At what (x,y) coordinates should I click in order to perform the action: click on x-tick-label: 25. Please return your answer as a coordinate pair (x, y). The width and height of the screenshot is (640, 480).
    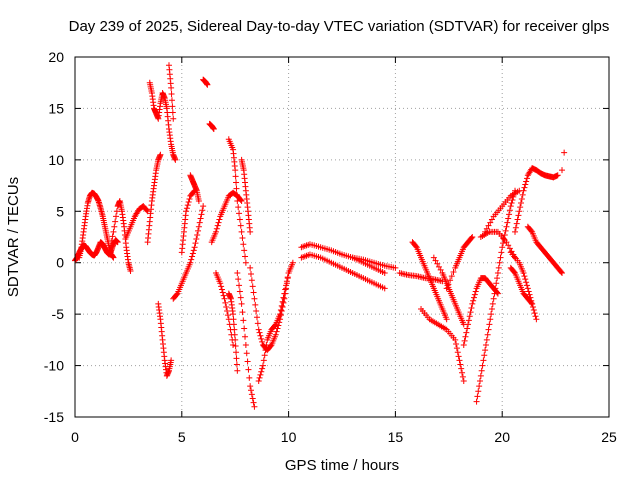
    Looking at the image, I should click on (609, 437).